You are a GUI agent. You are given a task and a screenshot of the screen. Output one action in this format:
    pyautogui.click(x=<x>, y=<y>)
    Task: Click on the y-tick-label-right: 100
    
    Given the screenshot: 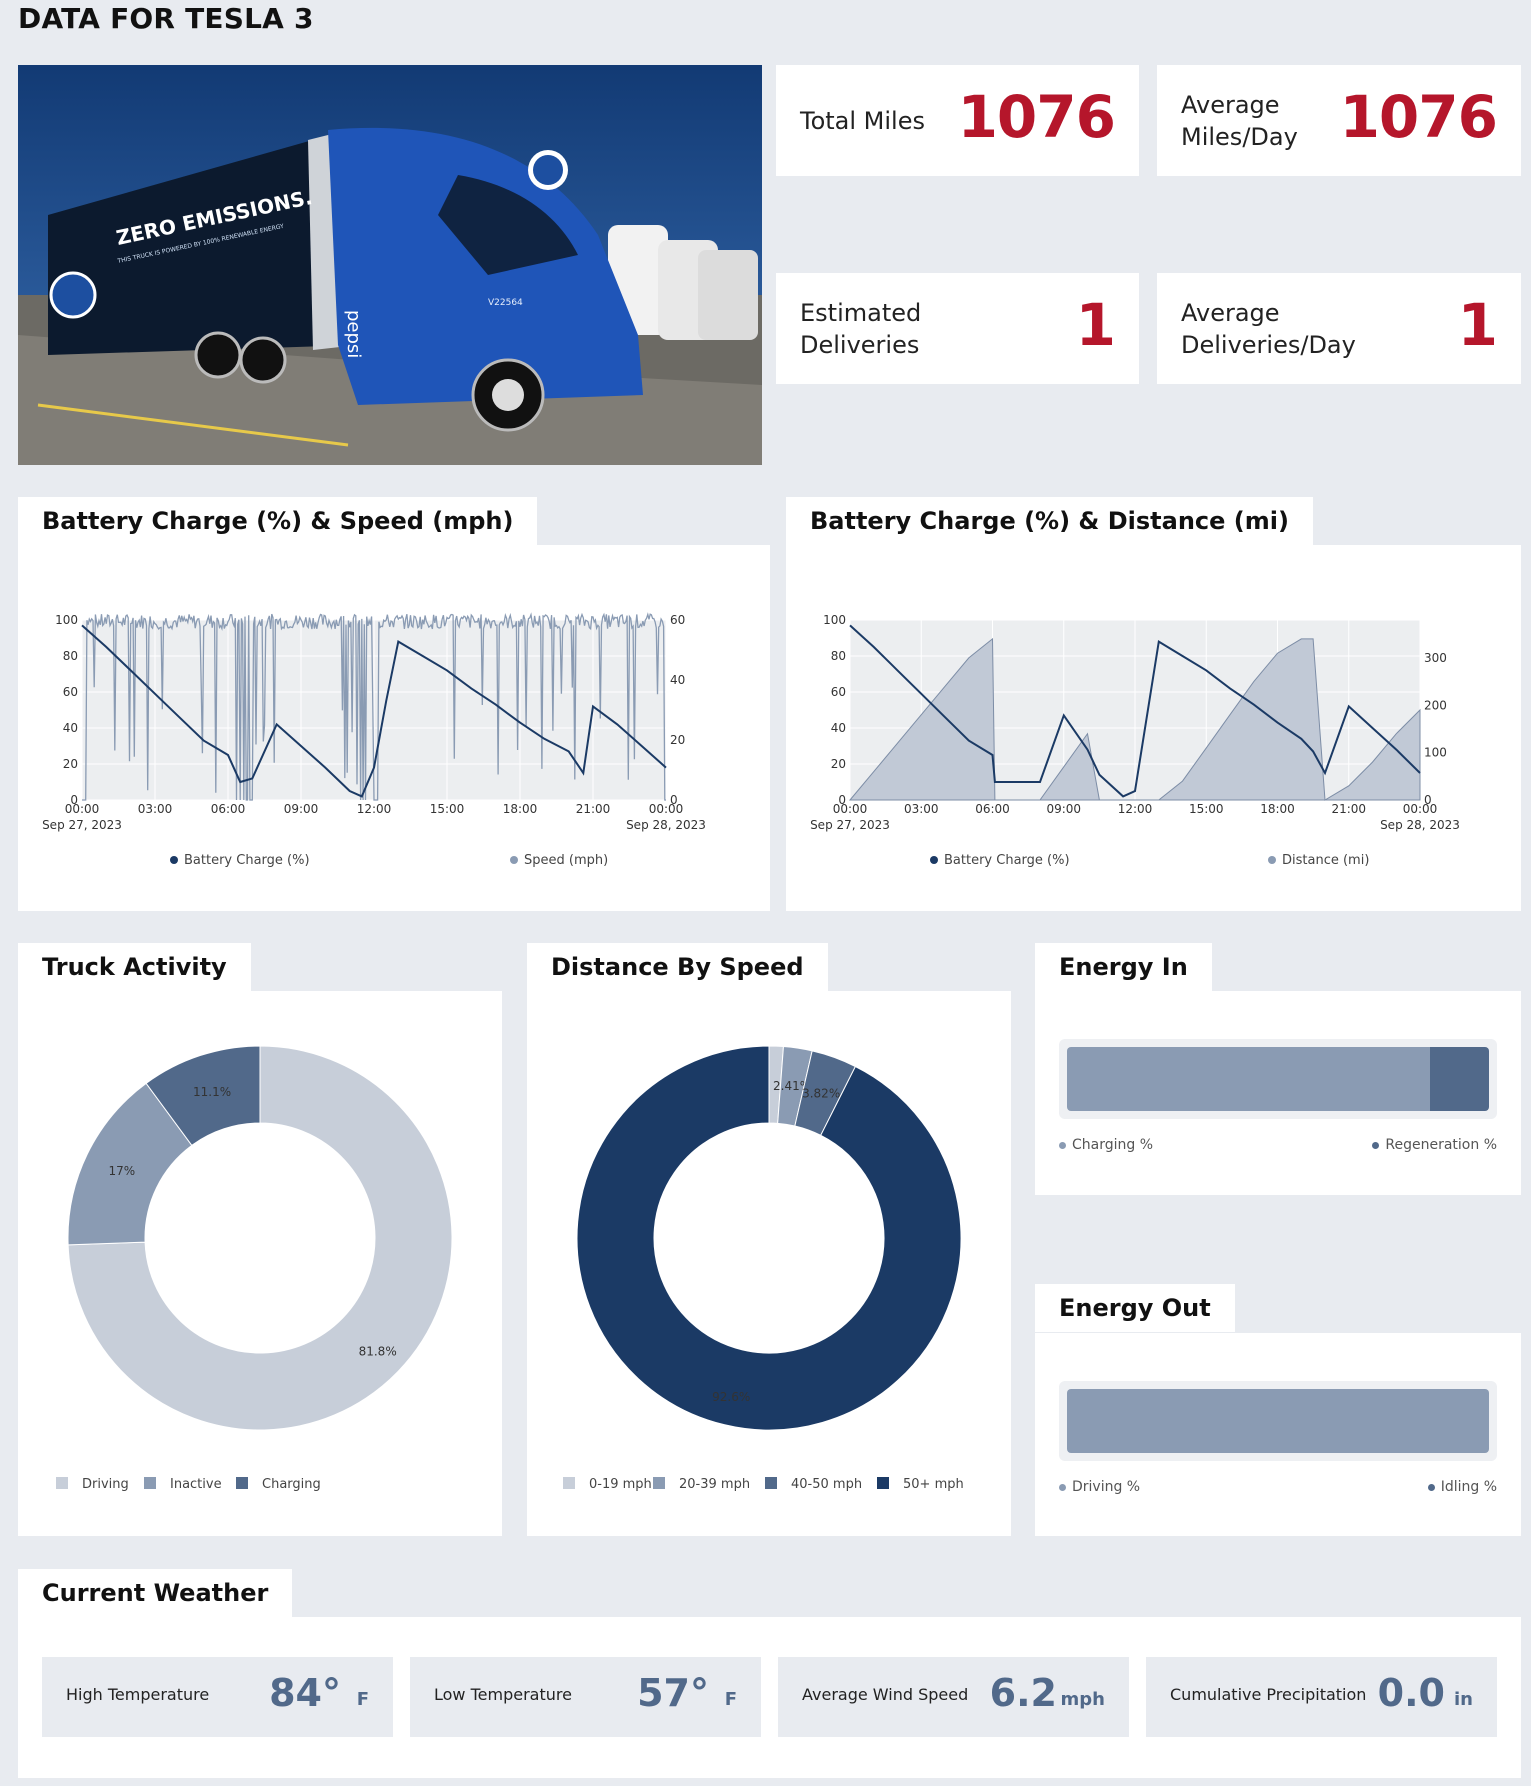 What is the action you would take?
    pyautogui.click(x=1435, y=753)
    